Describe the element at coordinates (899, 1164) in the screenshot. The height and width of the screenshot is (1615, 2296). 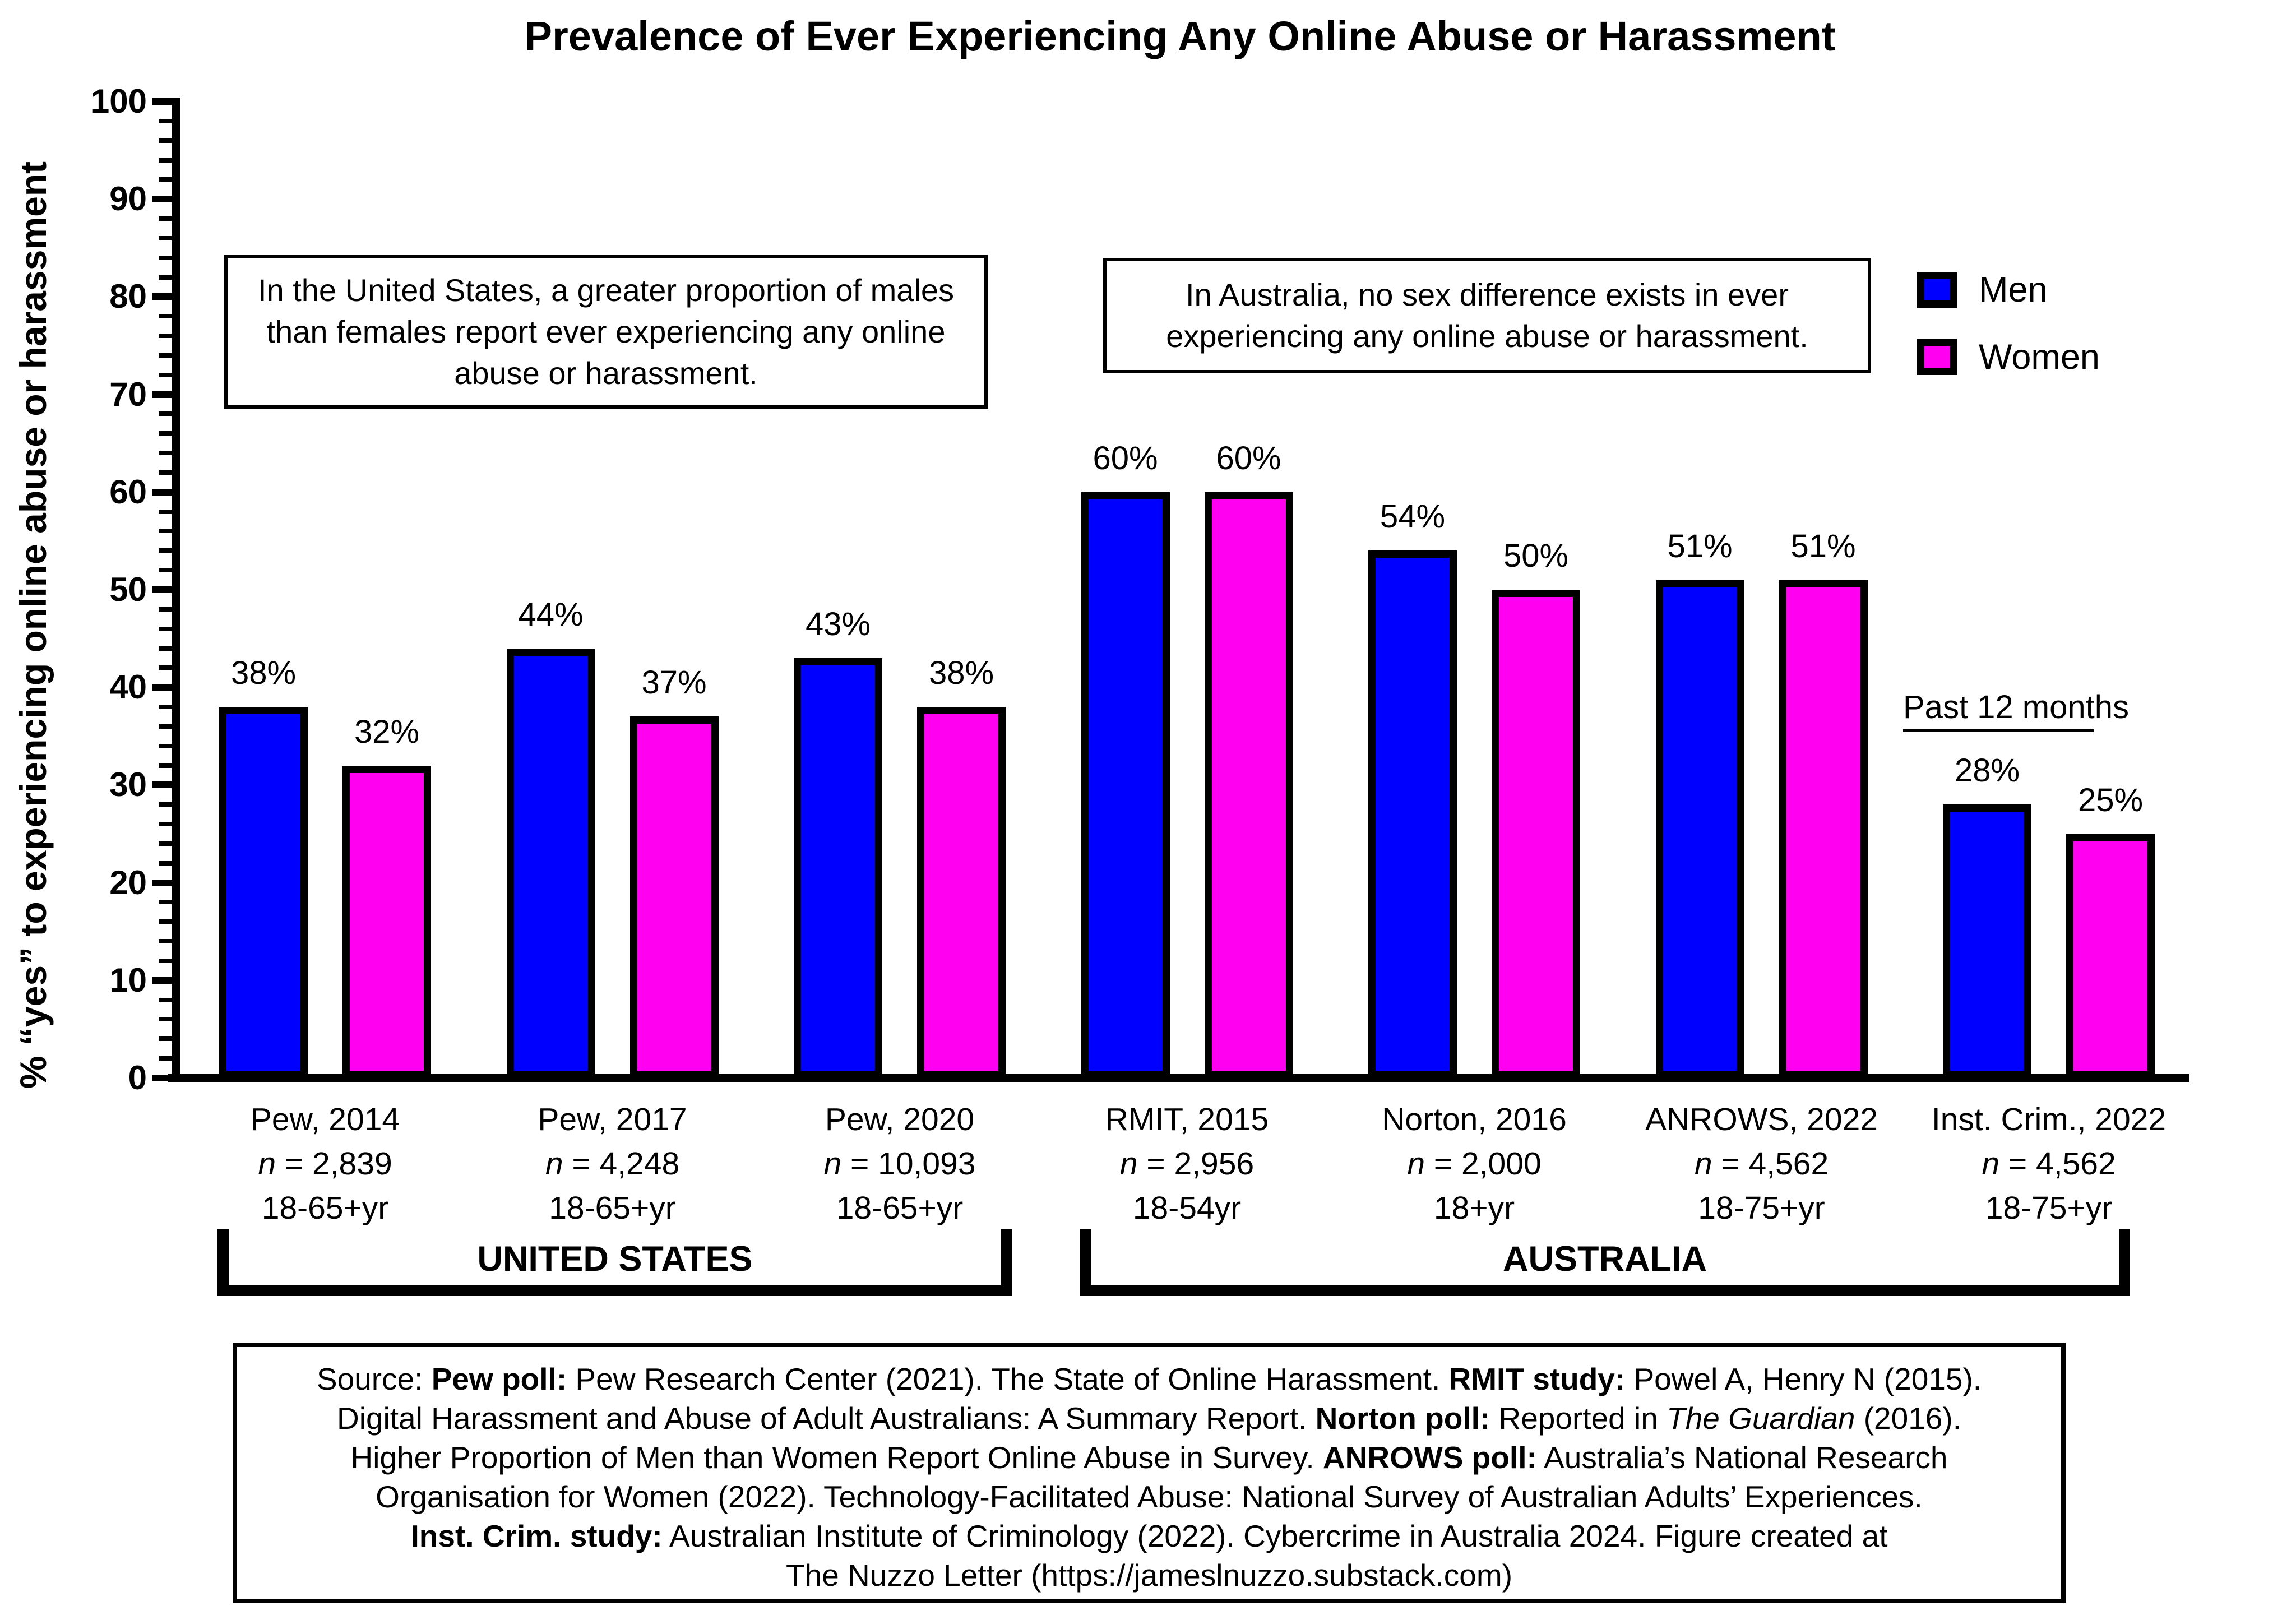
I see `group-label-2: Pew, 2020 n = 10,093 18-65+yr` at that location.